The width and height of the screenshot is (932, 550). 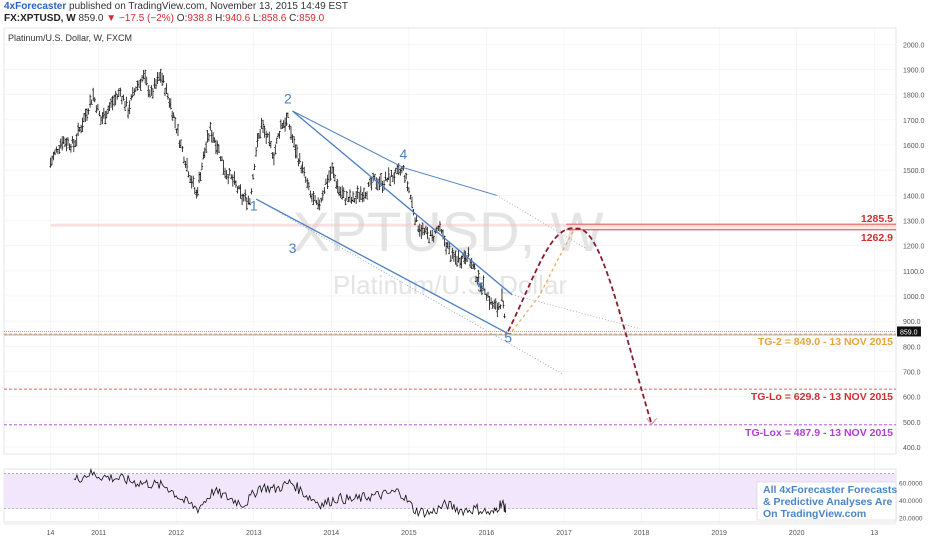 What do you see at coordinates (541, 221) in the screenshot?
I see `channel-top-ext` at bounding box center [541, 221].